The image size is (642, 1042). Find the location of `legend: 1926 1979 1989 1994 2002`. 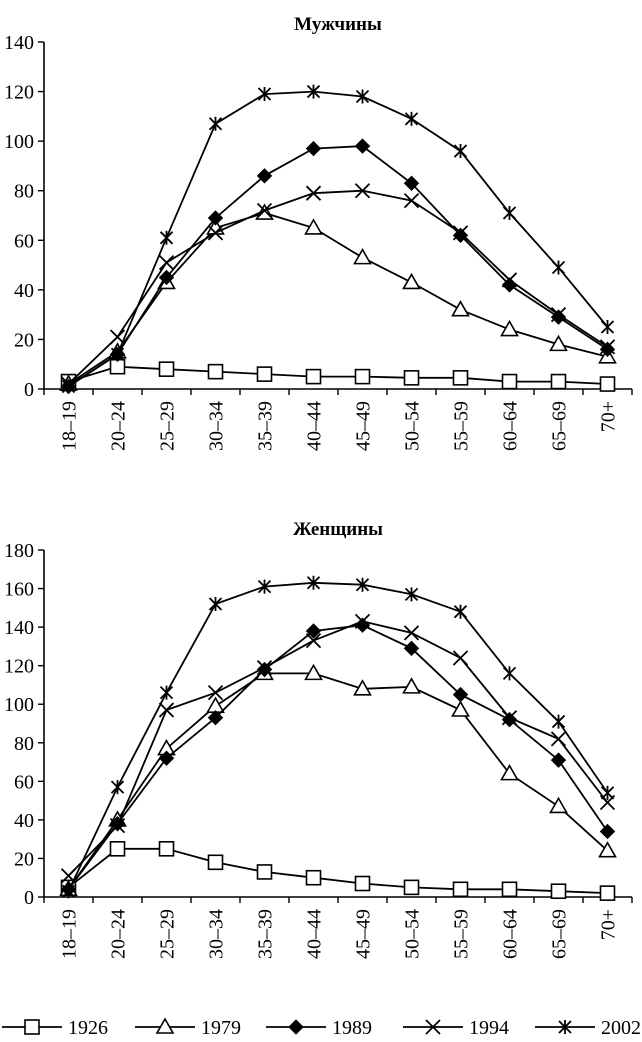

legend: 1926 1979 1989 1994 2002 is located at coordinates (321, 1028).